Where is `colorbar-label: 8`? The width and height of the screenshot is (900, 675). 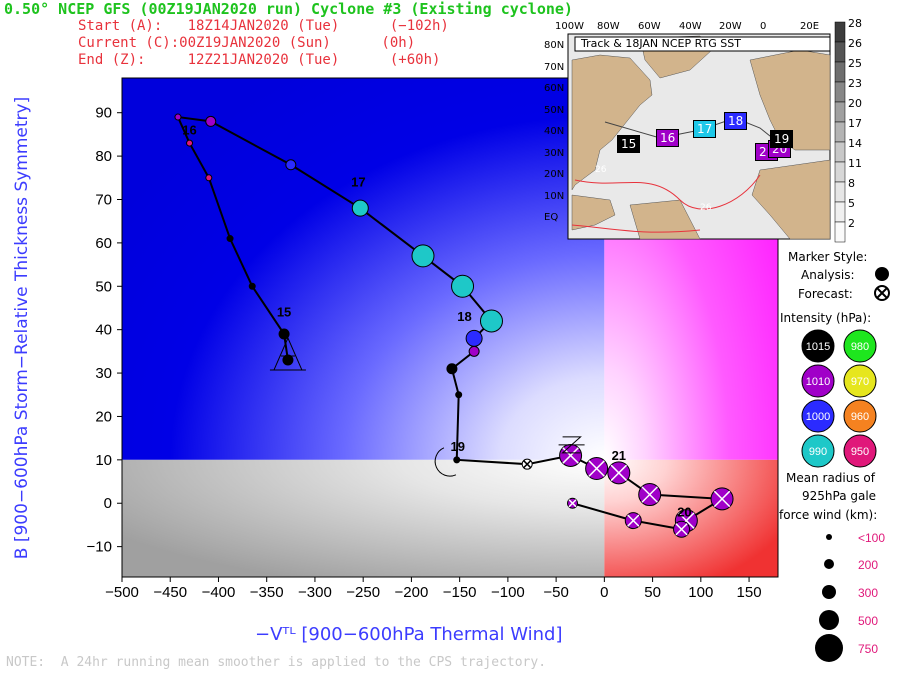
colorbar-label: 8 is located at coordinates (851, 183).